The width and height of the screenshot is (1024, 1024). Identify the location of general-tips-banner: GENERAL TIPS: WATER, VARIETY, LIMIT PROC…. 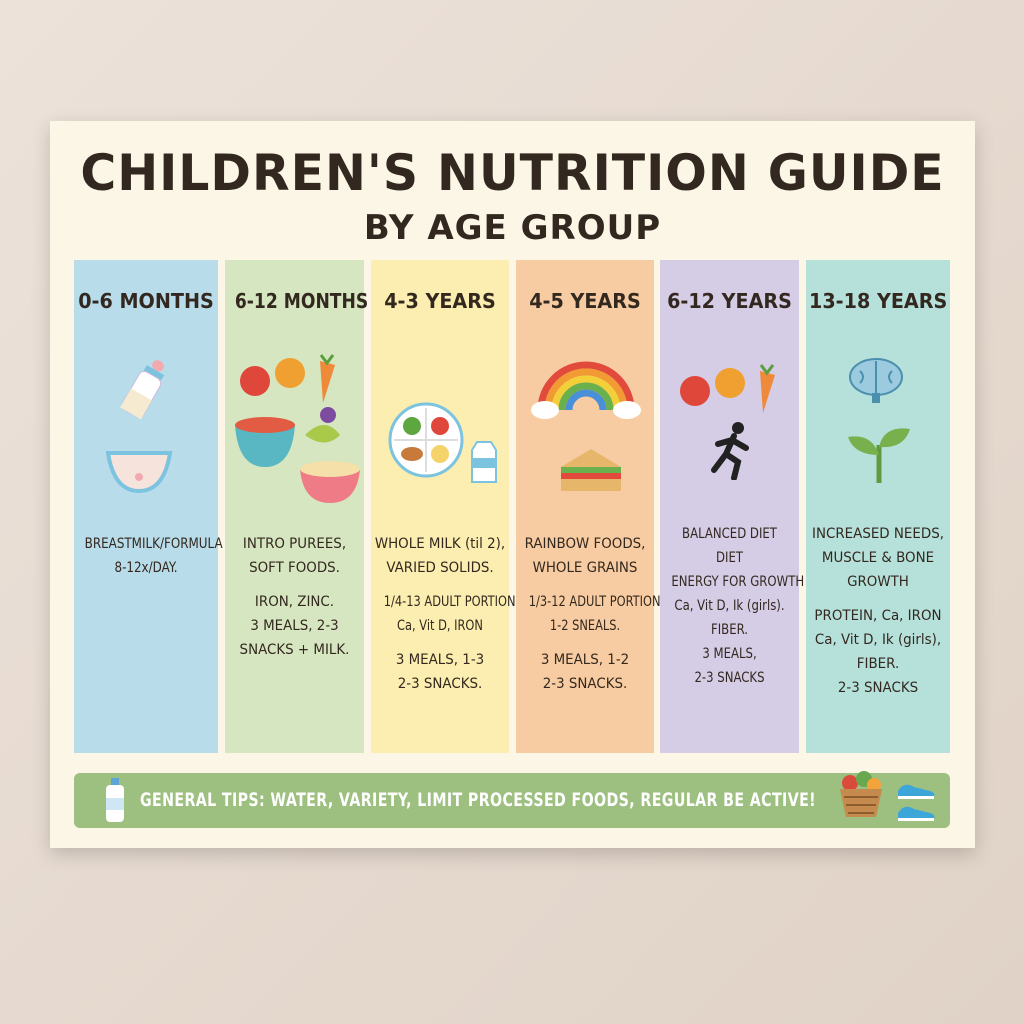
(512, 799).